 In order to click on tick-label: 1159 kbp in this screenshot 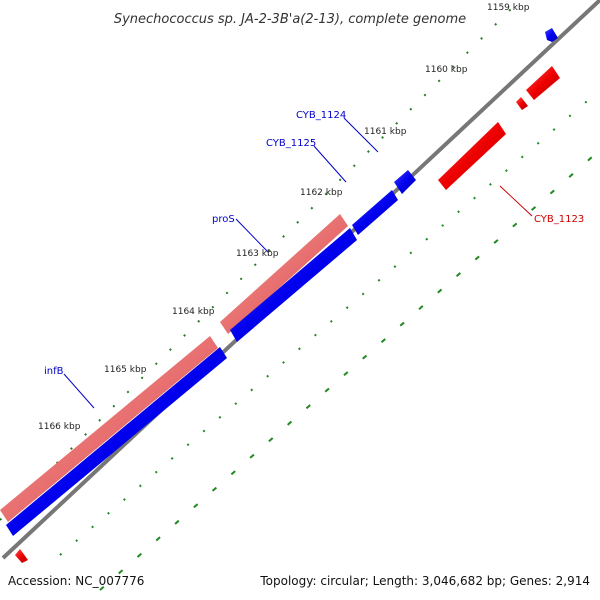, I will do `click(508, 8)`.